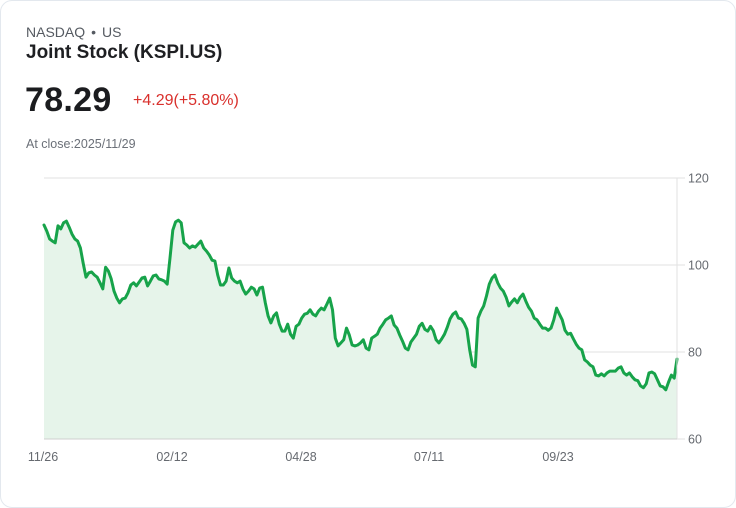 Image resolution: width=736 pixels, height=508 pixels. I want to click on x-tick-label: 11/26, so click(43, 457).